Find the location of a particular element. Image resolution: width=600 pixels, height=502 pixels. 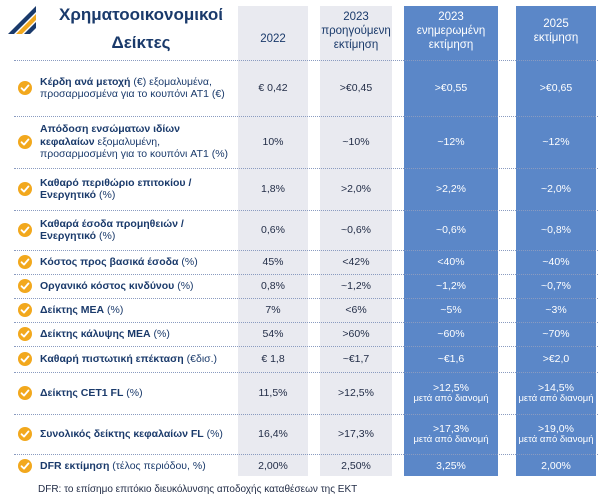

table-cell: 1,8% is located at coordinates (273, 189).